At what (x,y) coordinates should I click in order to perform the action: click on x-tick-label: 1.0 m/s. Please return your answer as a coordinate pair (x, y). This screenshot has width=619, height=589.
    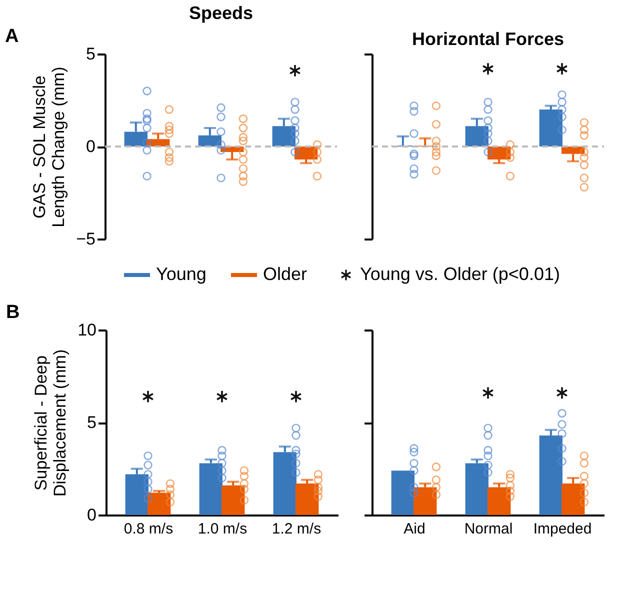
    Looking at the image, I should click on (223, 529).